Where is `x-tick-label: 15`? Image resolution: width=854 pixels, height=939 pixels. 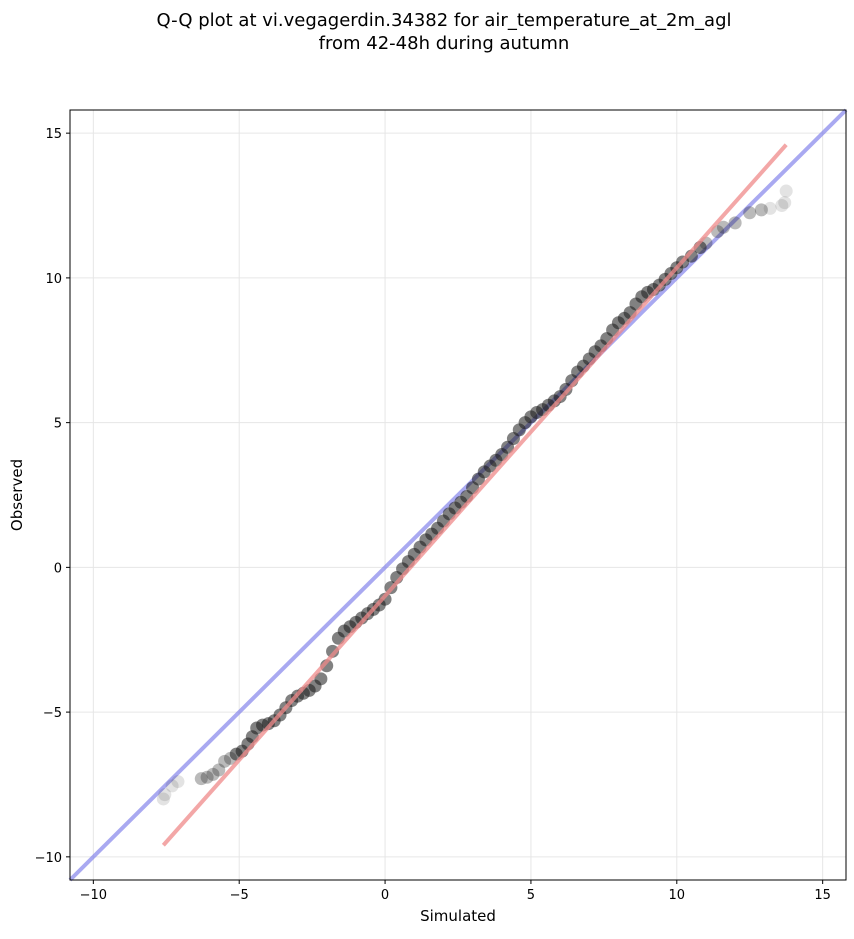 x-tick-label: 15 is located at coordinates (822, 895).